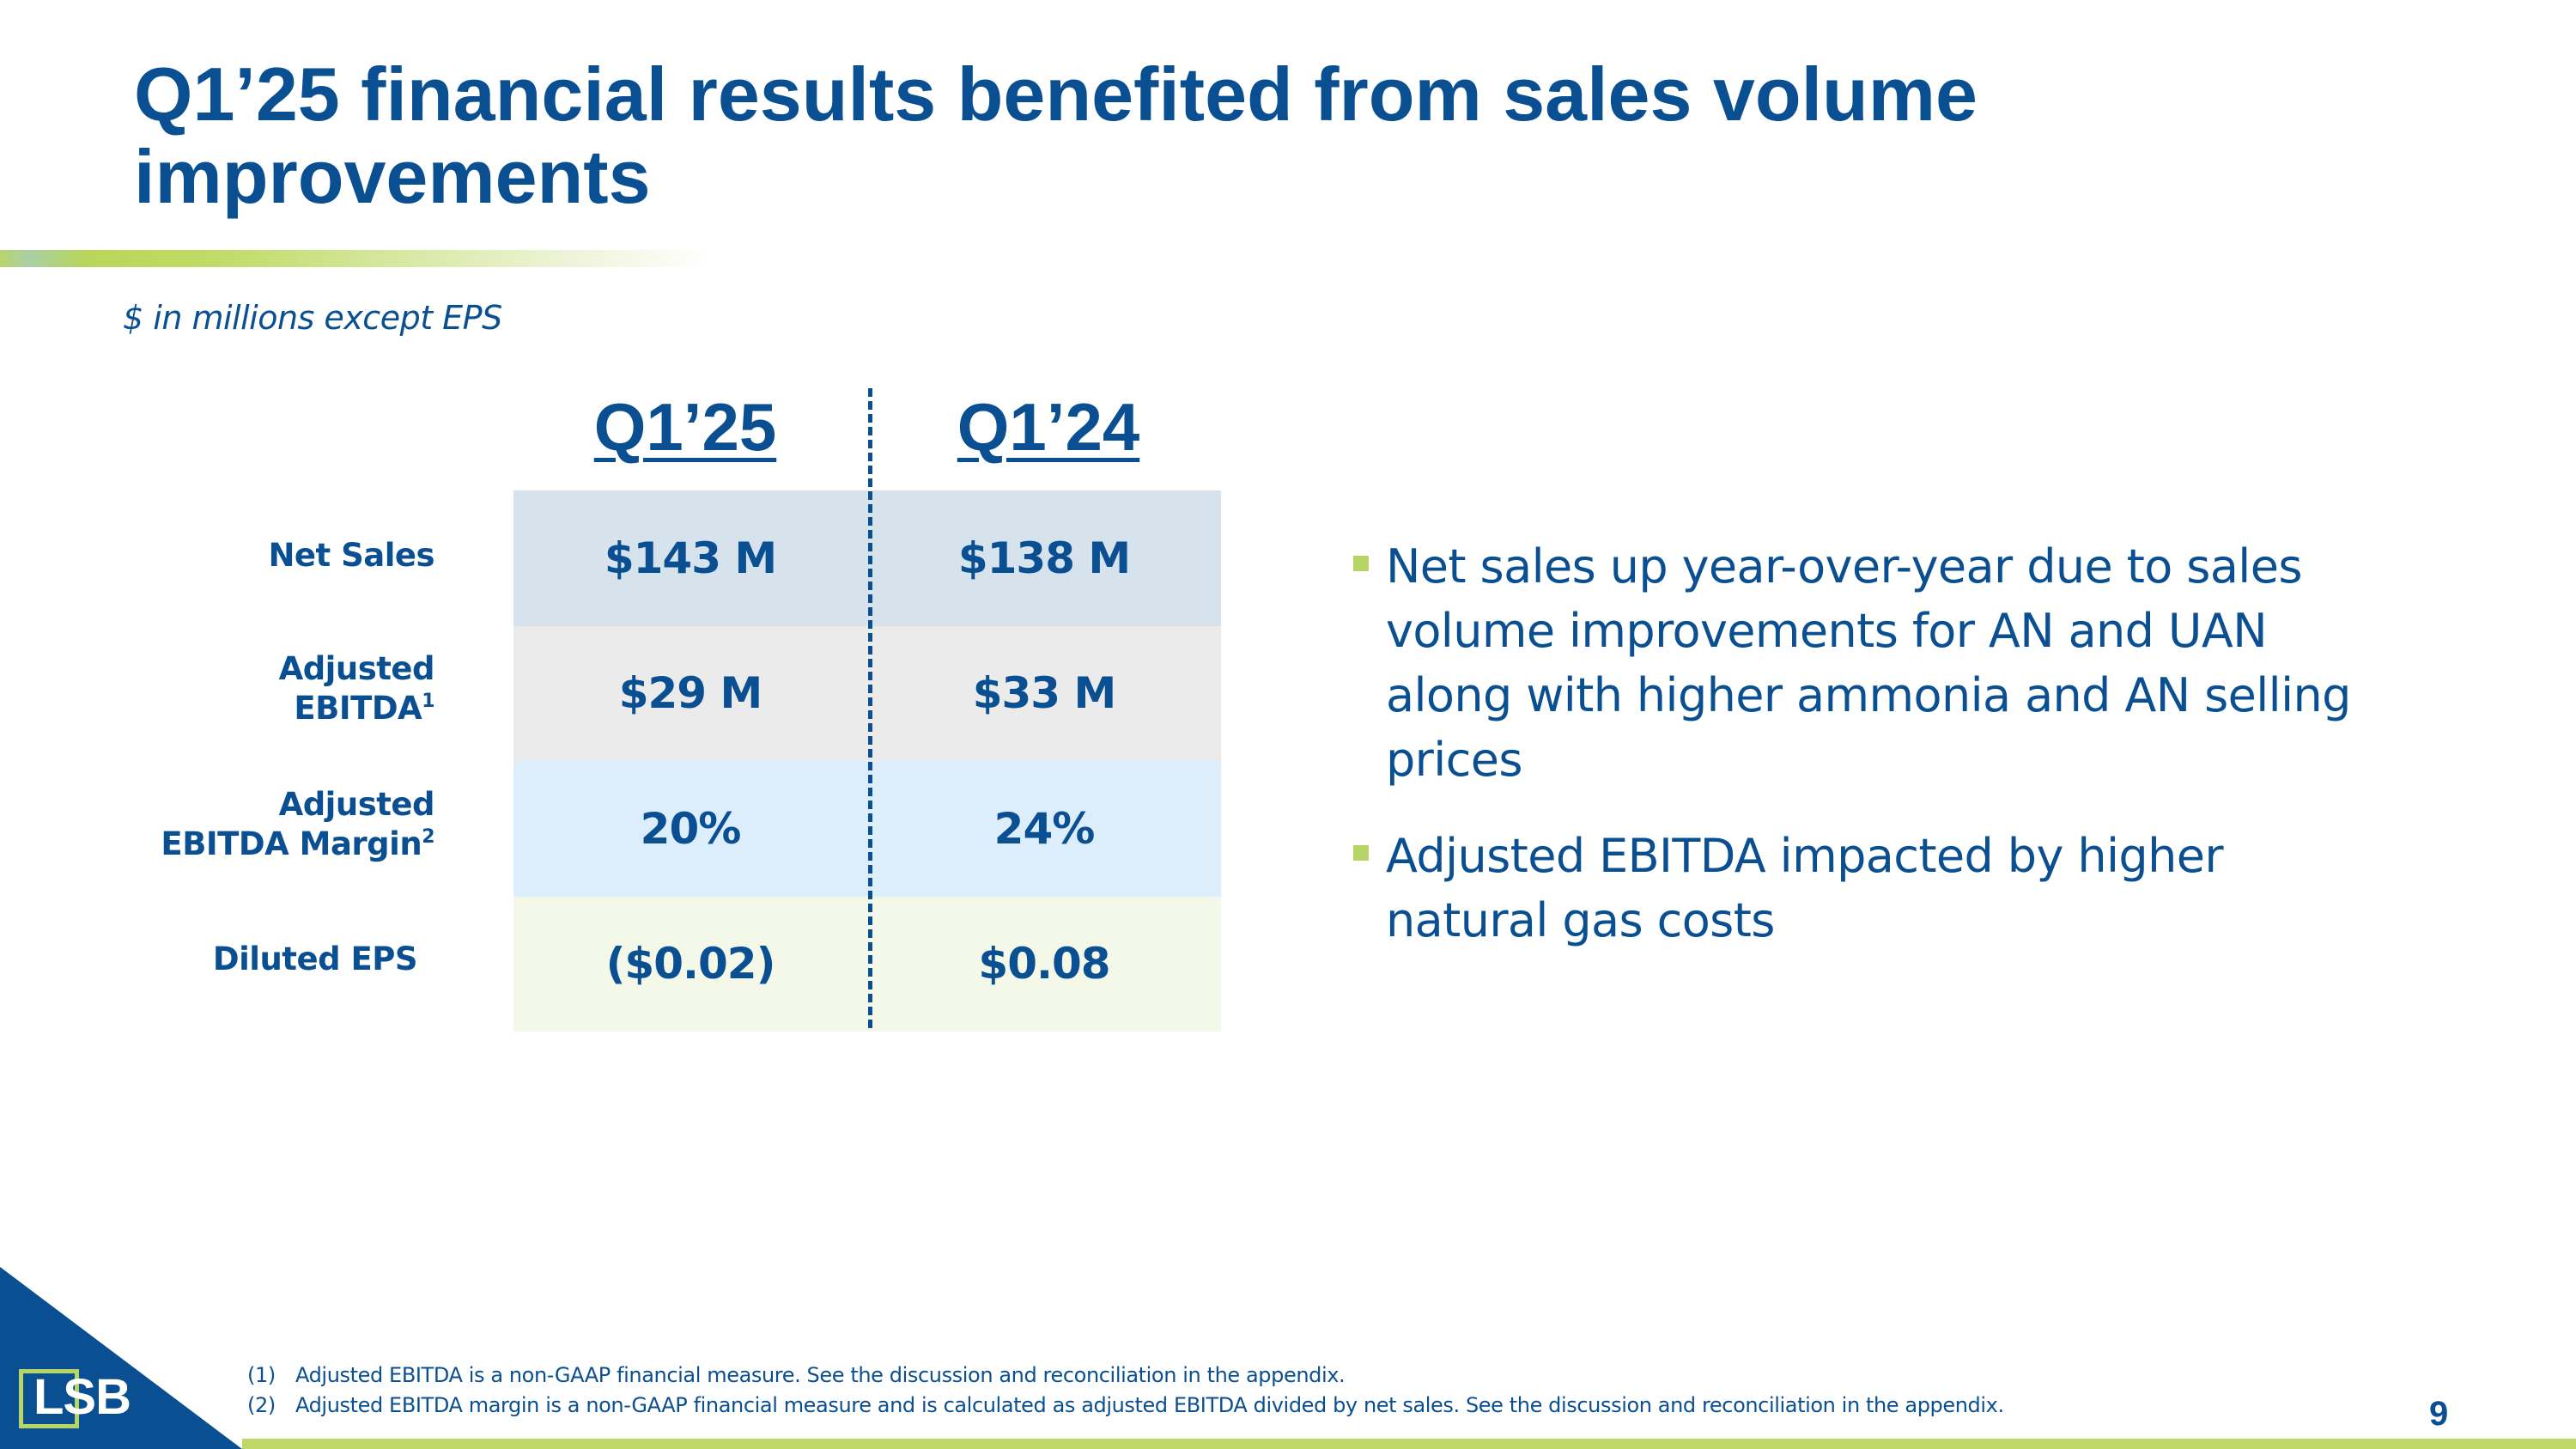 The width and height of the screenshot is (2576, 1449). What do you see at coordinates (49, 1398) in the screenshot?
I see `logo-green-frame-icon` at bounding box center [49, 1398].